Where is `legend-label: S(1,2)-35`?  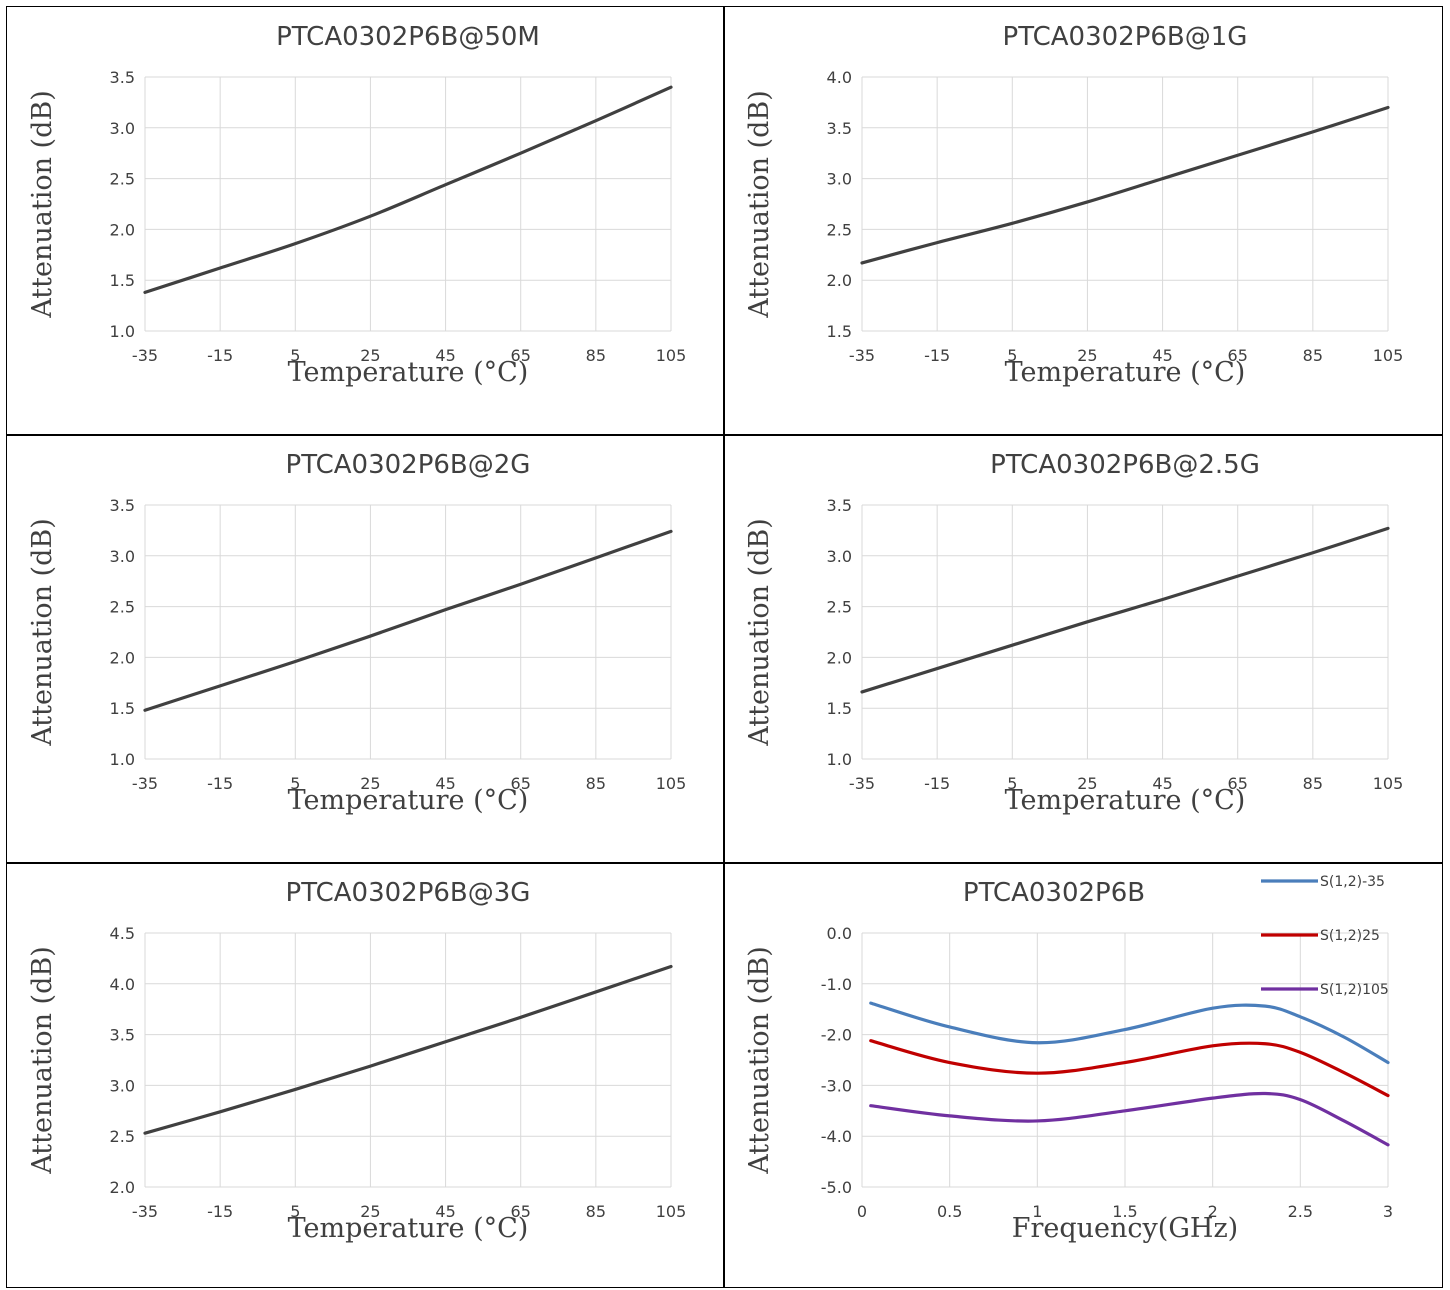 legend-label: S(1,2)-35 is located at coordinates (1352, 882).